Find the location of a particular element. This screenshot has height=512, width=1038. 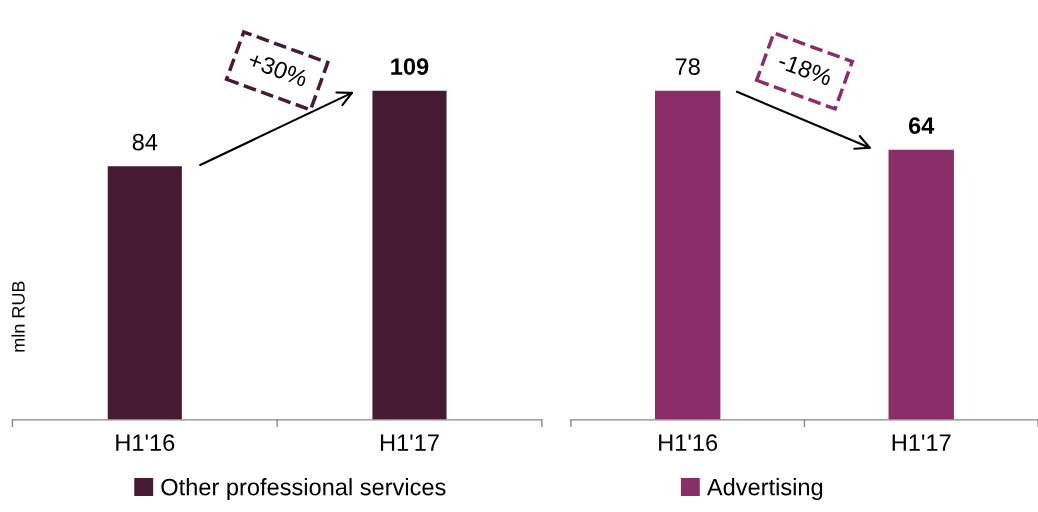

text: -18% is located at coordinates (805, 69).